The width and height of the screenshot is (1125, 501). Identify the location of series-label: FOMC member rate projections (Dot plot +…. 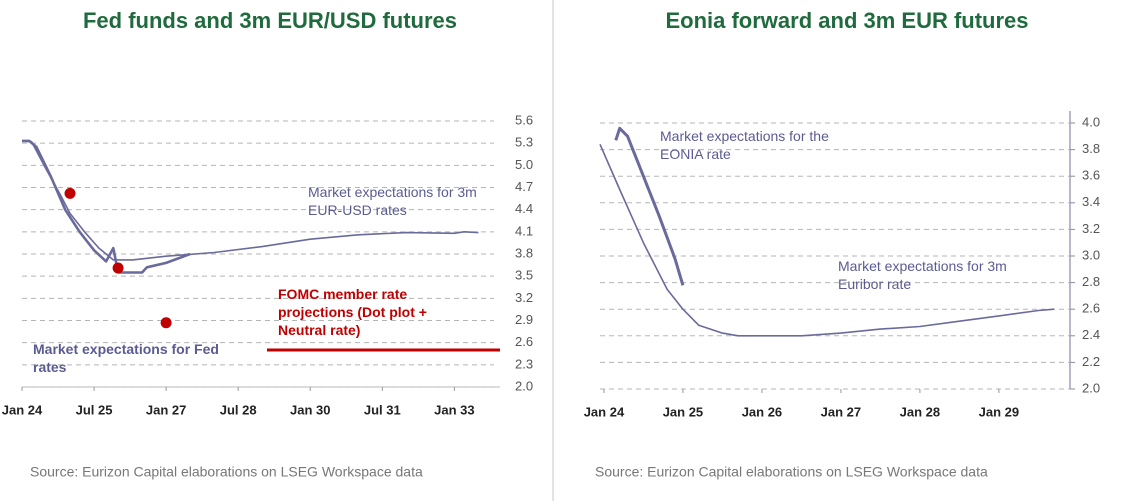
(352, 312).